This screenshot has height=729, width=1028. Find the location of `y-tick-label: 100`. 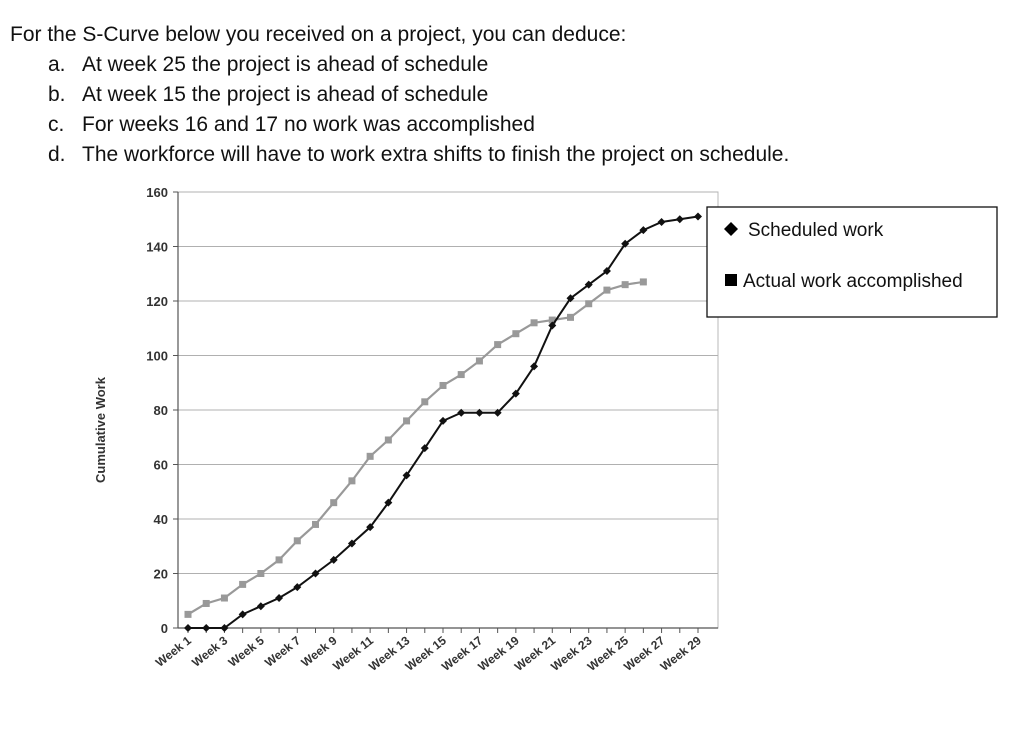

y-tick-label: 100 is located at coordinates (157, 356).